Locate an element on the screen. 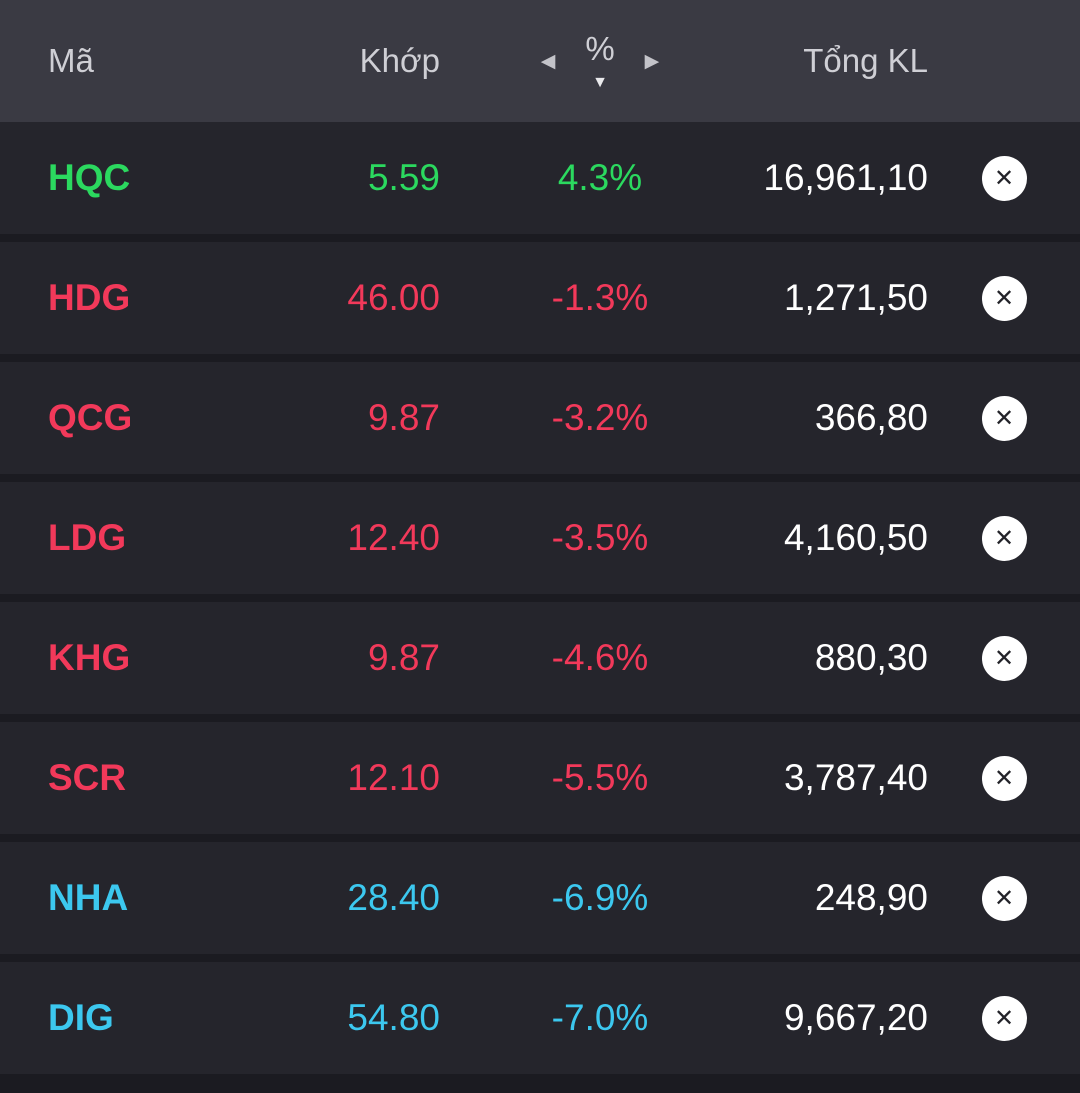 This screenshot has height=1093, width=1080. stock-total-volume: 3,787,40 is located at coordinates (855, 777).